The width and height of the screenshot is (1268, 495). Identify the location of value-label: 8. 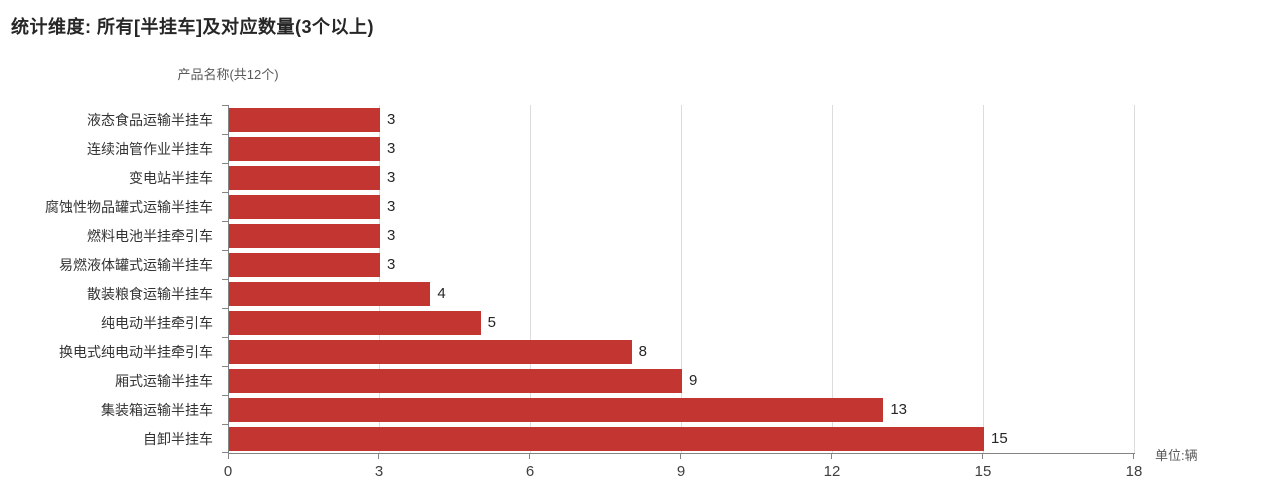
(642, 351).